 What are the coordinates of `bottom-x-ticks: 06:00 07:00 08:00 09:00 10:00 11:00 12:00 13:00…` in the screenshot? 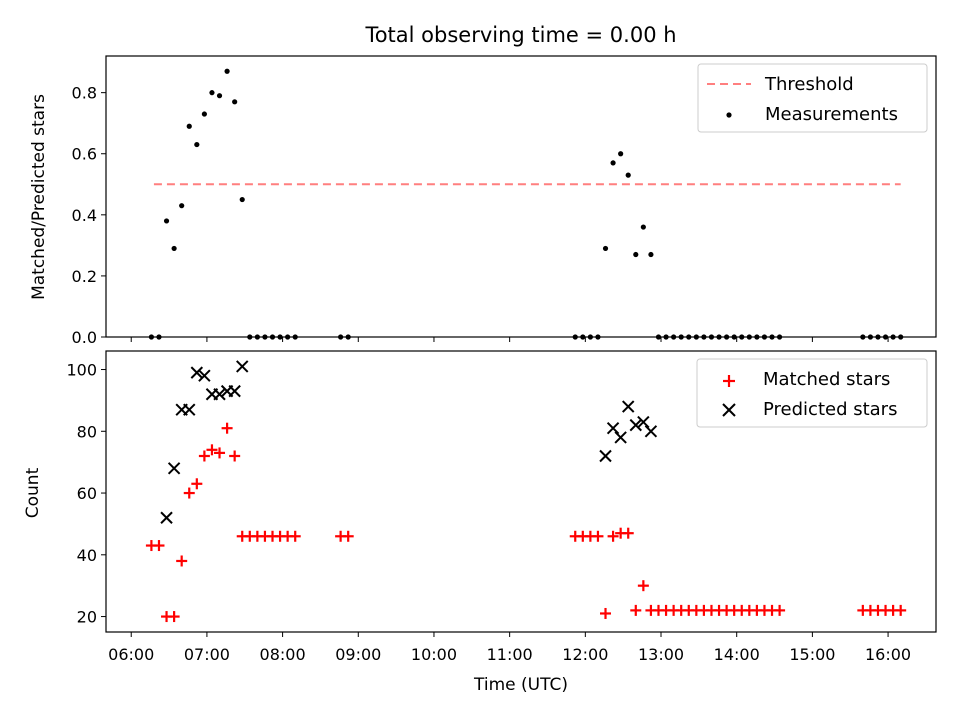 It's located at (509, 648).